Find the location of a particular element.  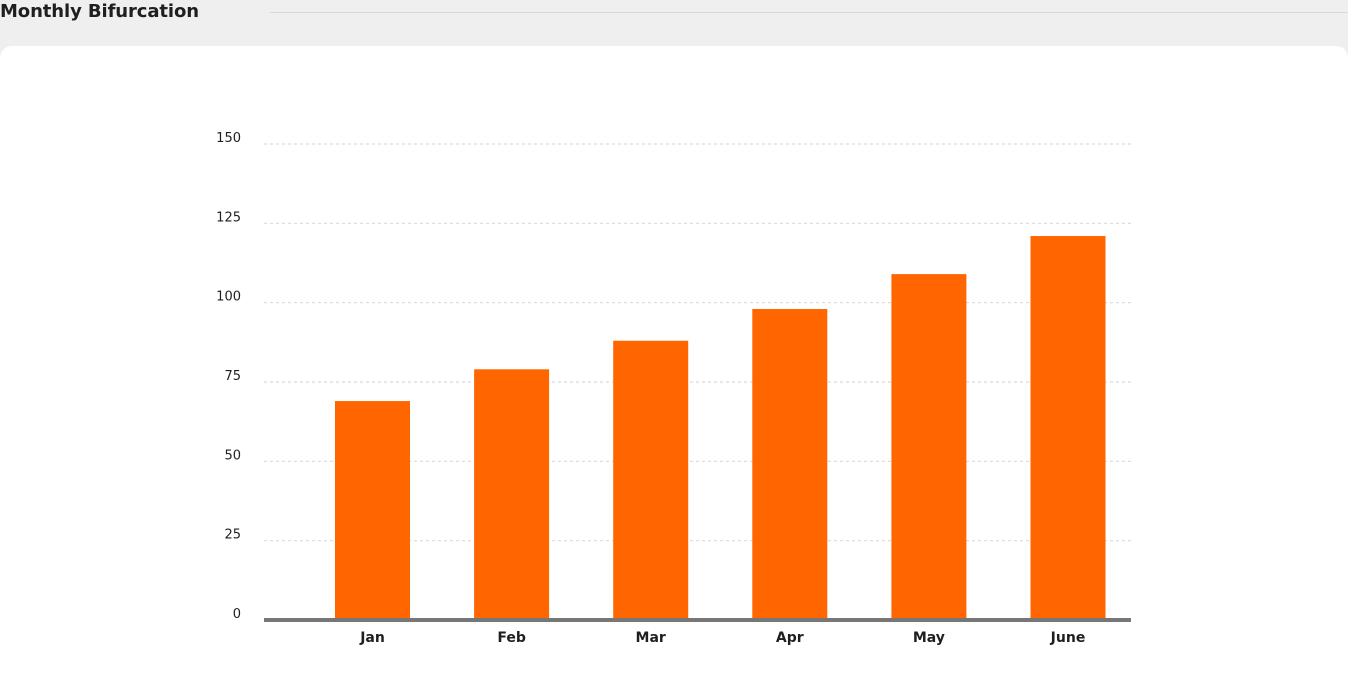

y-tick-label: 25 is located at coordinates (232, 535).